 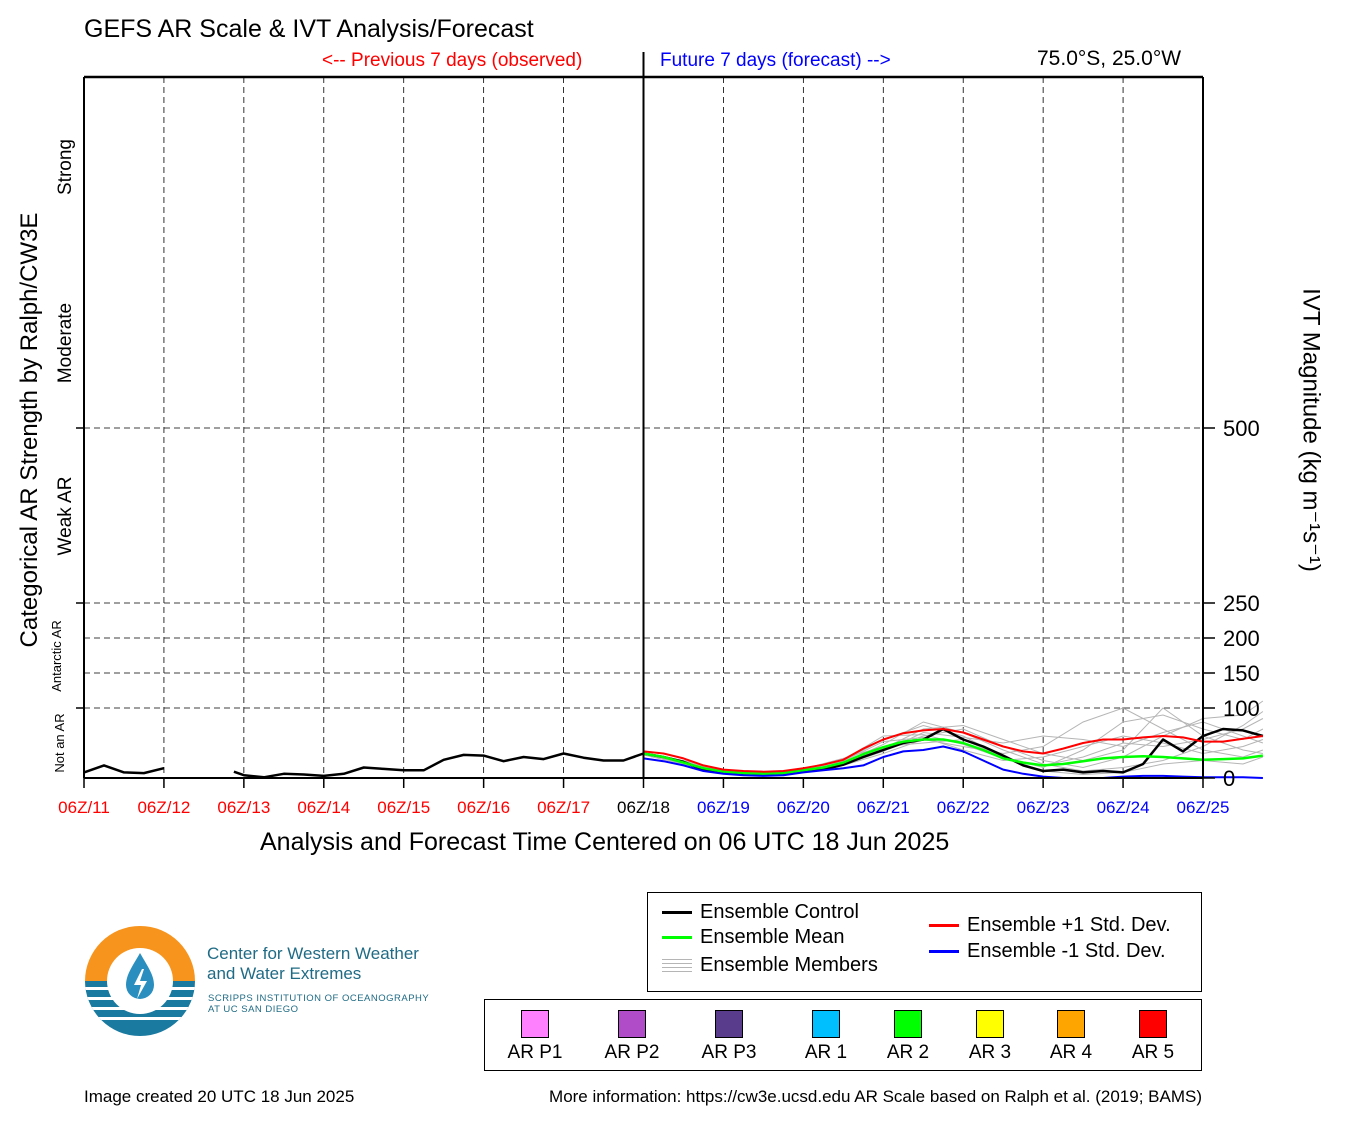 I want to click on x-tick-label: 06Z/13, so click(x=243, y=807).